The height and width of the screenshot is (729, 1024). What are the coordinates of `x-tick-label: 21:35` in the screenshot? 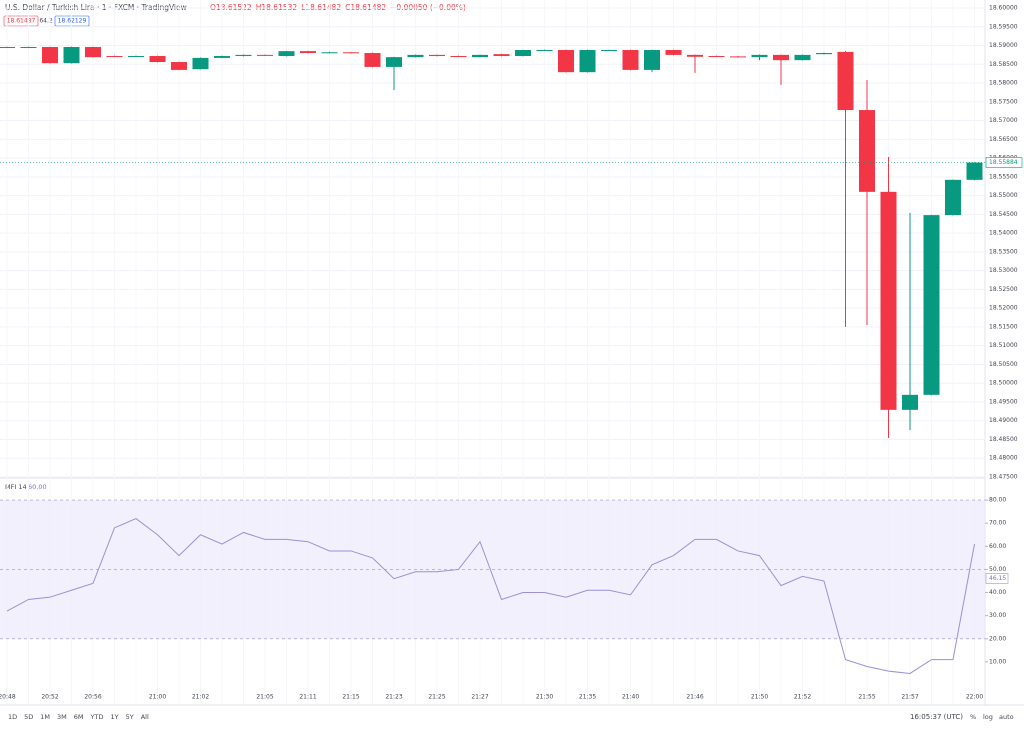 It's located at (587, 697).